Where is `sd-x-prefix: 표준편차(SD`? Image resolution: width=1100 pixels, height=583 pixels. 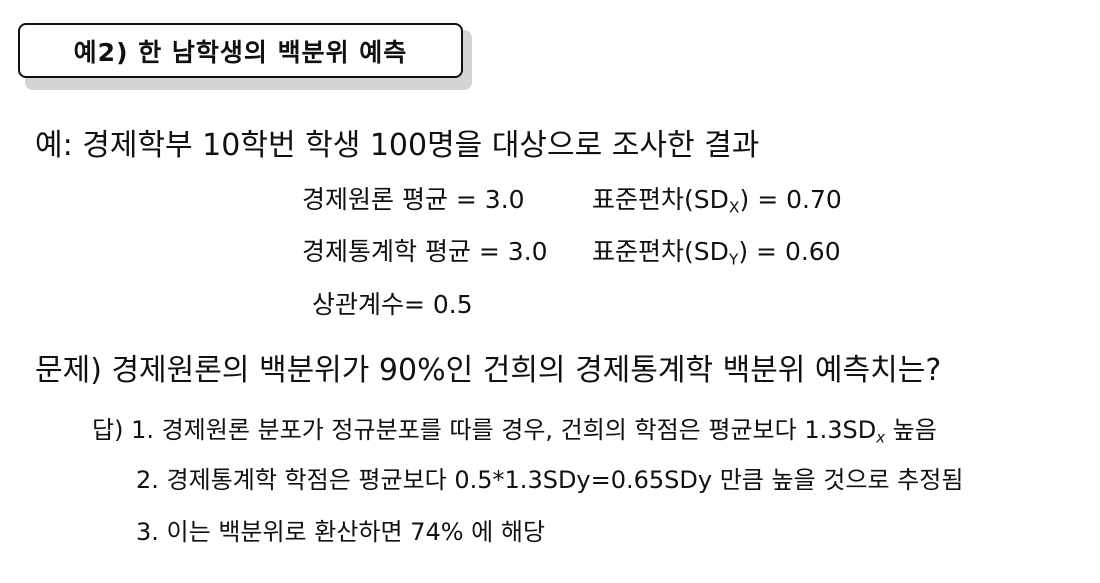
sd-x-prefix: 표준편차(SD is located at coordinates (660, 199).